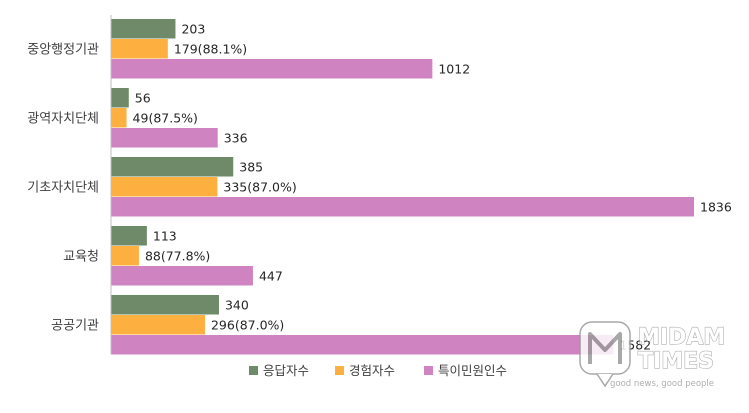 This screenshot has width=749, height=413. I want to click on data-label: 49(87.5%), so click(165, 117).